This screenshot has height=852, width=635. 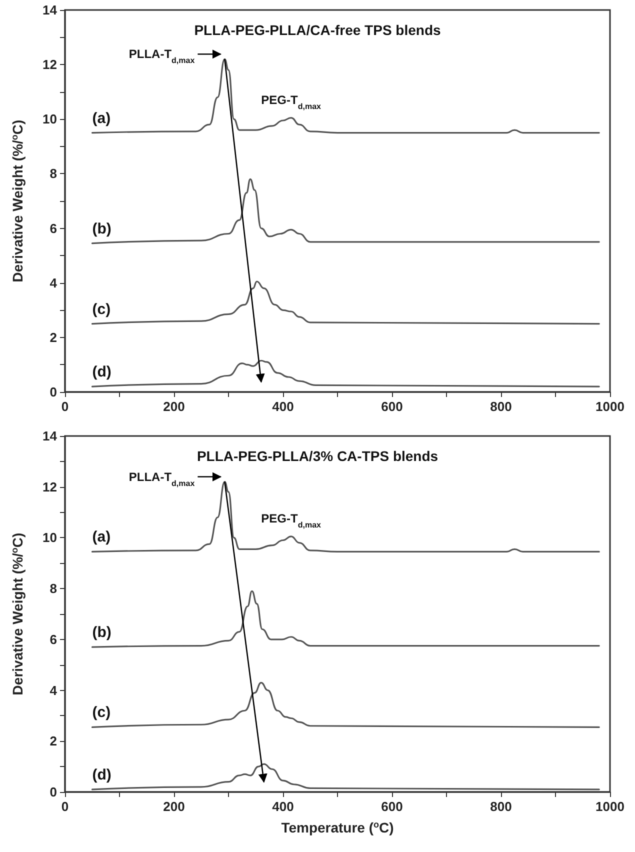 I want to click on text: PLLA-PEG-PLLA/CA-free TPS blends, so click(x=317, y=30).